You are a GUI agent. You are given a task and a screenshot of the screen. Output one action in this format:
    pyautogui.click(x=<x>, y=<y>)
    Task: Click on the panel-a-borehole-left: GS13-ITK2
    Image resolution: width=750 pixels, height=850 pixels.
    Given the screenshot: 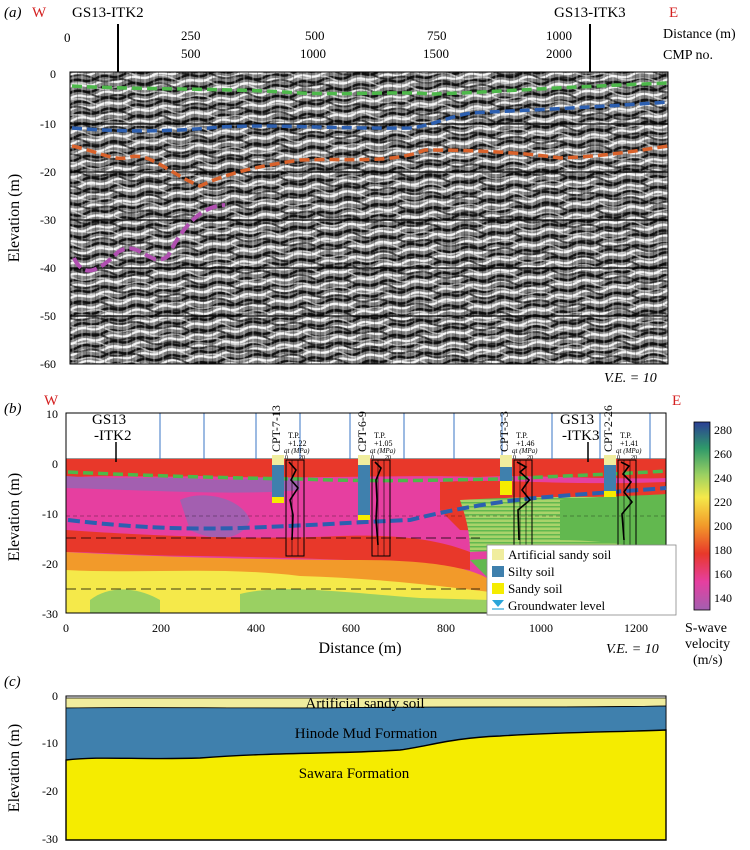 What is the action you would take?
    pyautogui.click(x=108, y=13)
    